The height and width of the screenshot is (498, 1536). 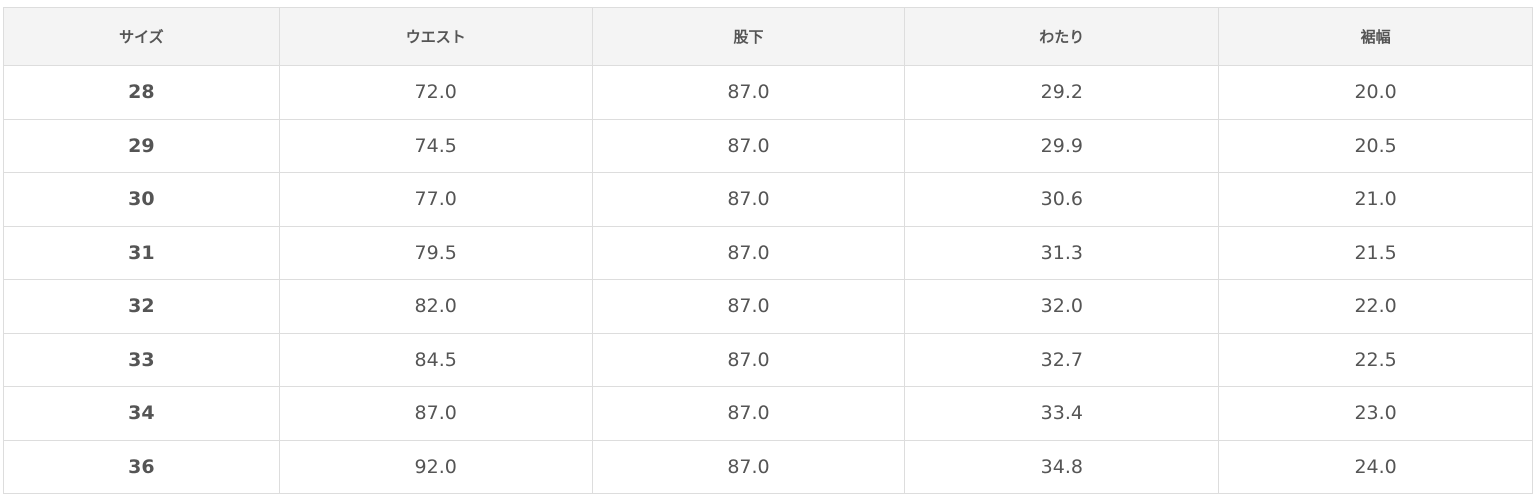 I want to click on table-row: 36 92.0 87.0 34.8 24.0, so click(x=768, y=466).